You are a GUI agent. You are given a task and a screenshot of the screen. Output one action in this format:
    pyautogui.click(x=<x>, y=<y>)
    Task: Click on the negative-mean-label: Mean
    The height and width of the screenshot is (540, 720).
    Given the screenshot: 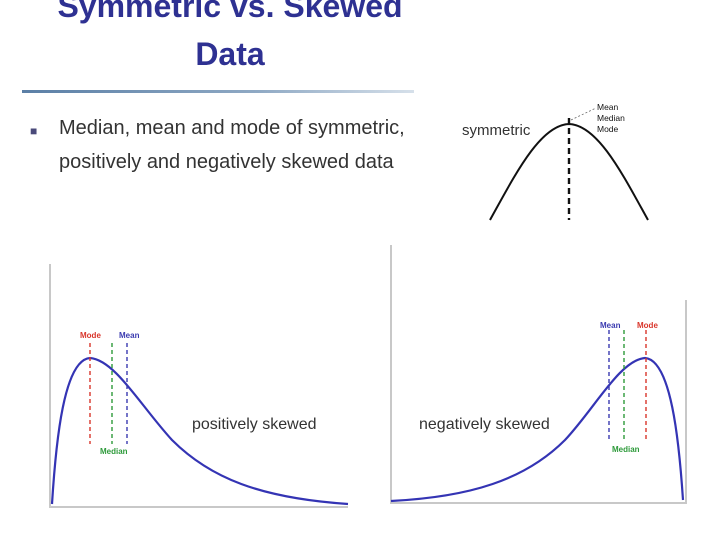 What is the action you would take?
    pyautogui.click(x=610, y=325)
    